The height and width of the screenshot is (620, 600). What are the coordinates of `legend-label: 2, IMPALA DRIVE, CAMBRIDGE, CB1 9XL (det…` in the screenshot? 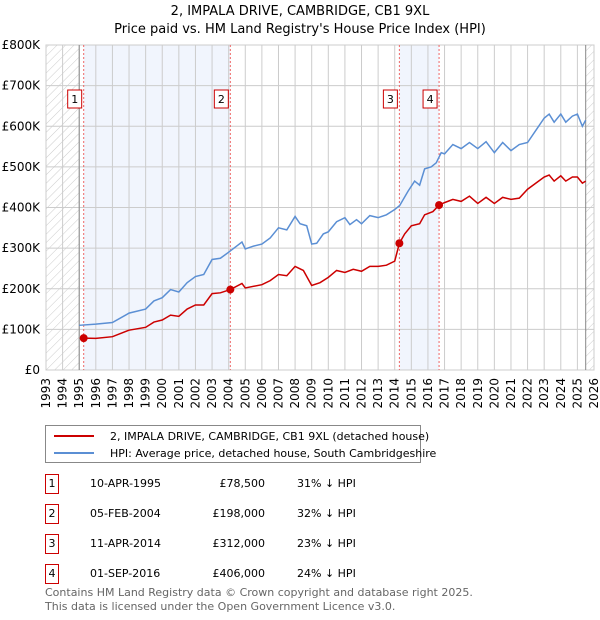 It's located at (270, 436).